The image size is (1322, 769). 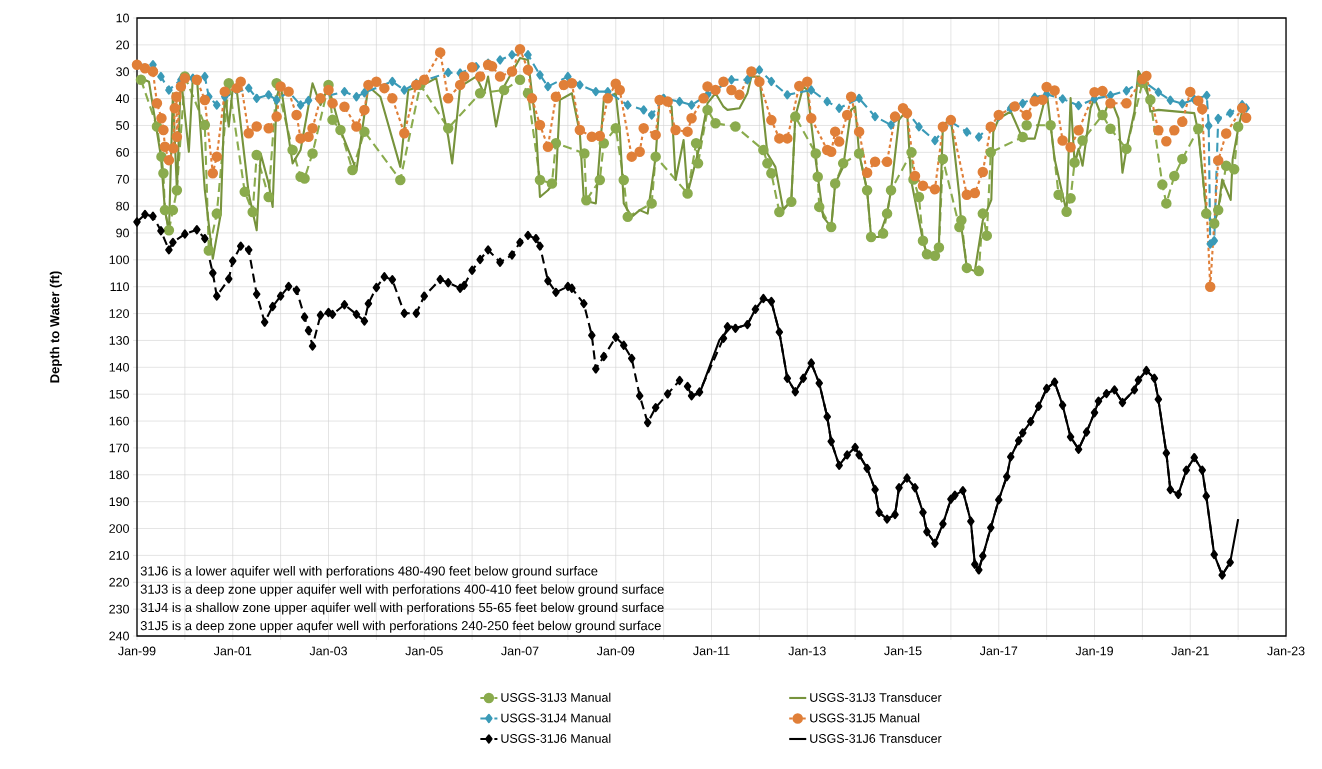 I want to click on legend-label: USGS-31J3 Manual, so click(x=556, y=697).